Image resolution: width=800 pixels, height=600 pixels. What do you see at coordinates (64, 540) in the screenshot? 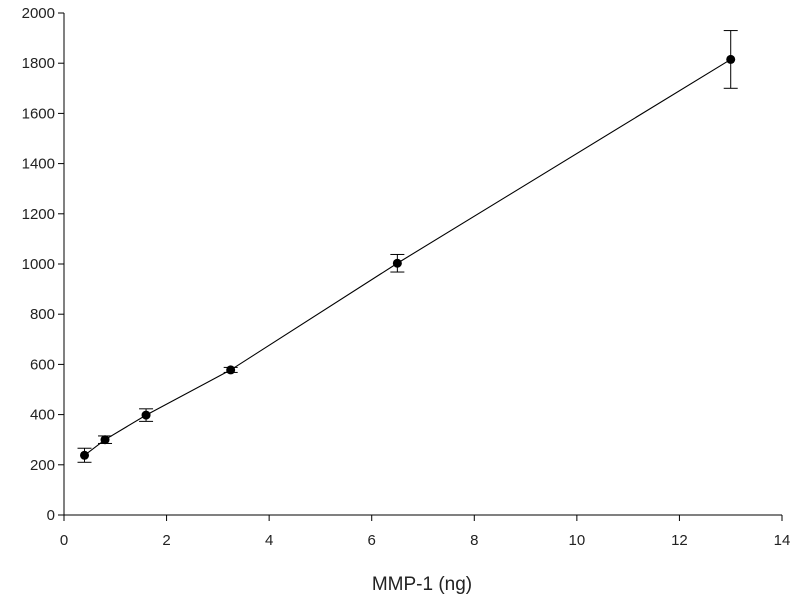
I see `x-tick-label: 0` at bounding box center [64, 540].